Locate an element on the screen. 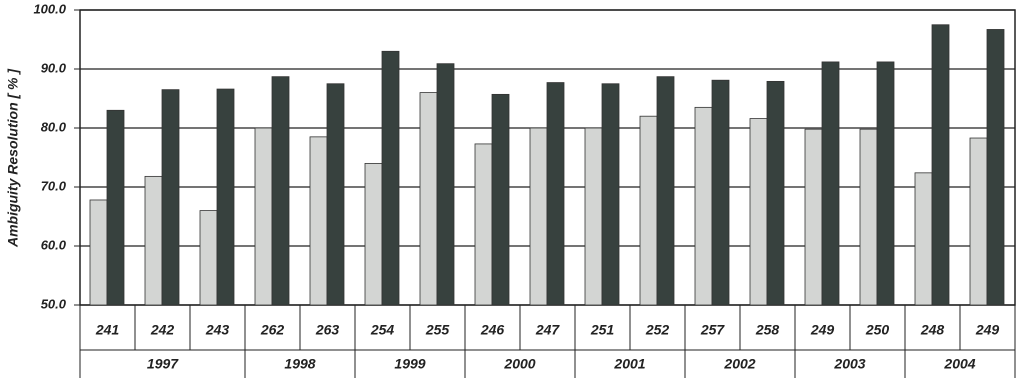 This screenshot has width=1020, height=378. group-label: 2001 is located at coordinates (629, 364).